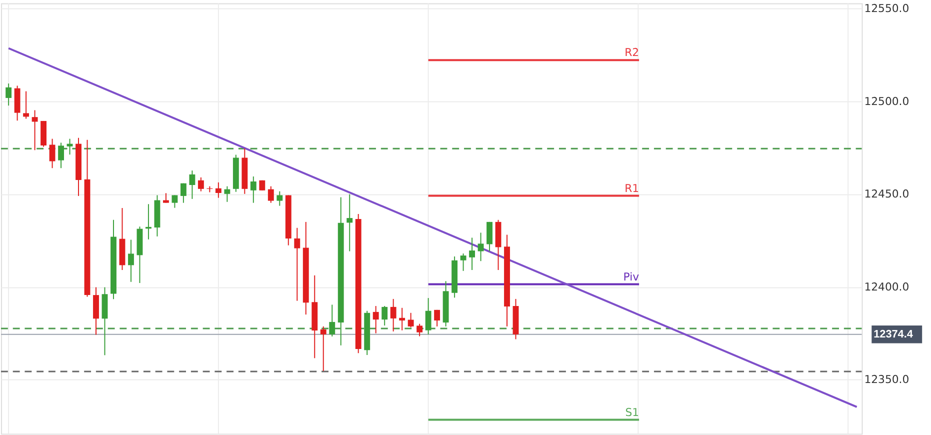 This screenshot has width=931, height=435. Describe the element at coordinates (887, 8) in the screenshot. I see `y-tick-label: 12550.0` at that location.